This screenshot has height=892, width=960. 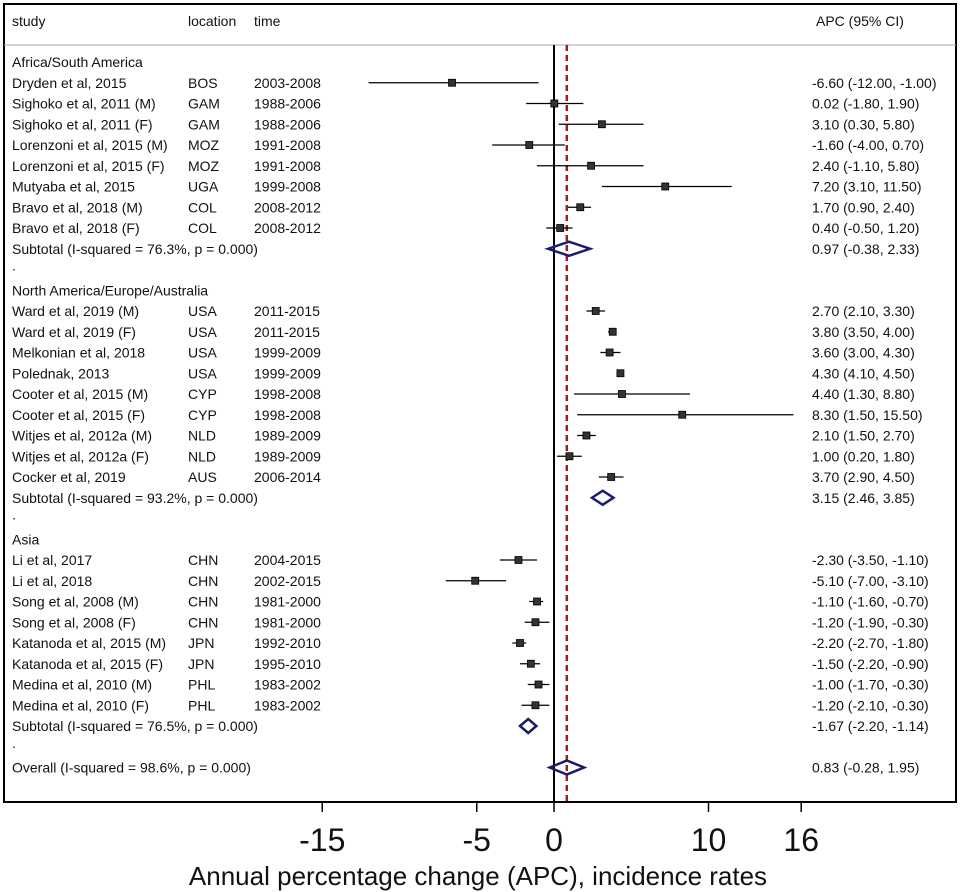 What do you see at coordinates (477, 840) in the screenshot?
I see `x-tick-label: -5` at bounding box center [477, 840].